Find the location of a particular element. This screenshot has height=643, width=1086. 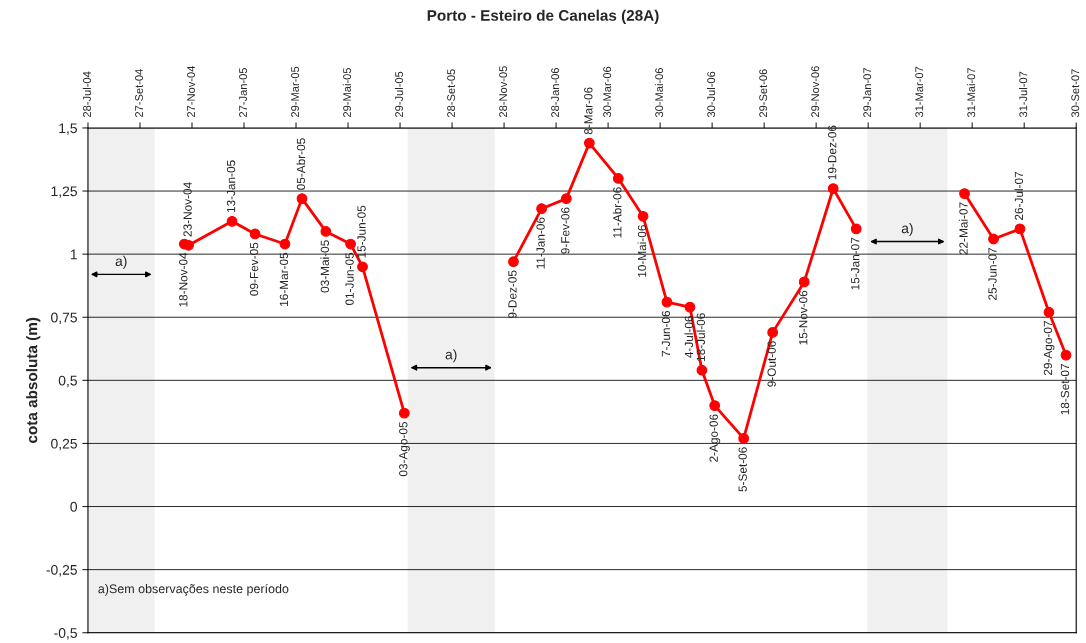

x-tick-label: 29-Set-06 is located at coordinates (763, 93).